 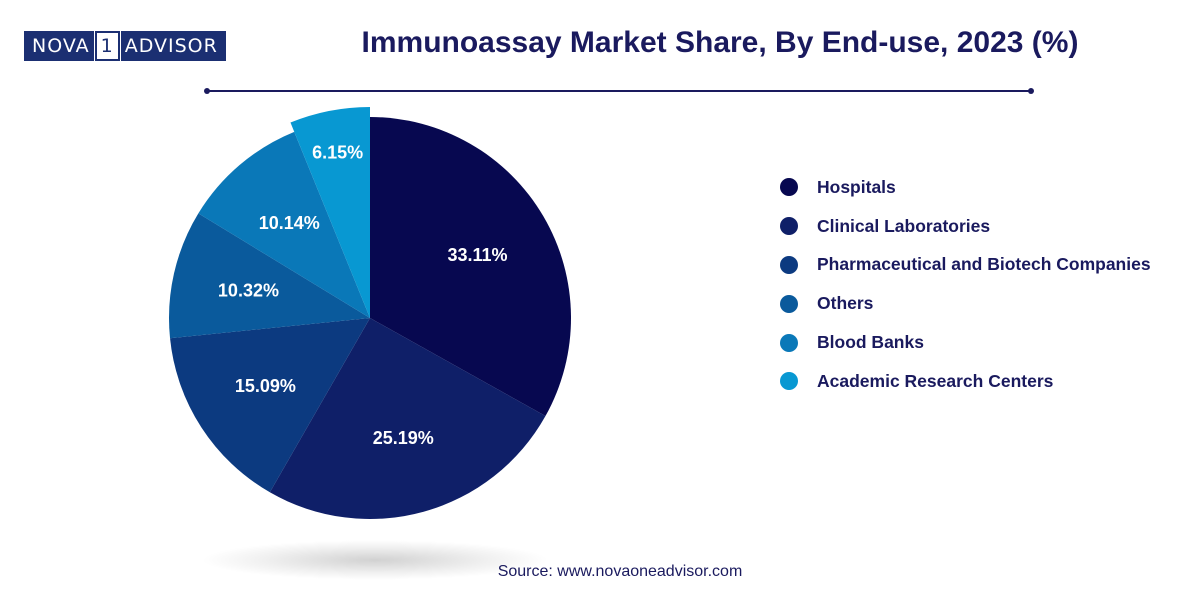 What do you see at coordinates (270, 405) in the screenshot?
I see `pie-slice-pharmaceutical-and-biotech-companies` at bounding box center [270, 405].